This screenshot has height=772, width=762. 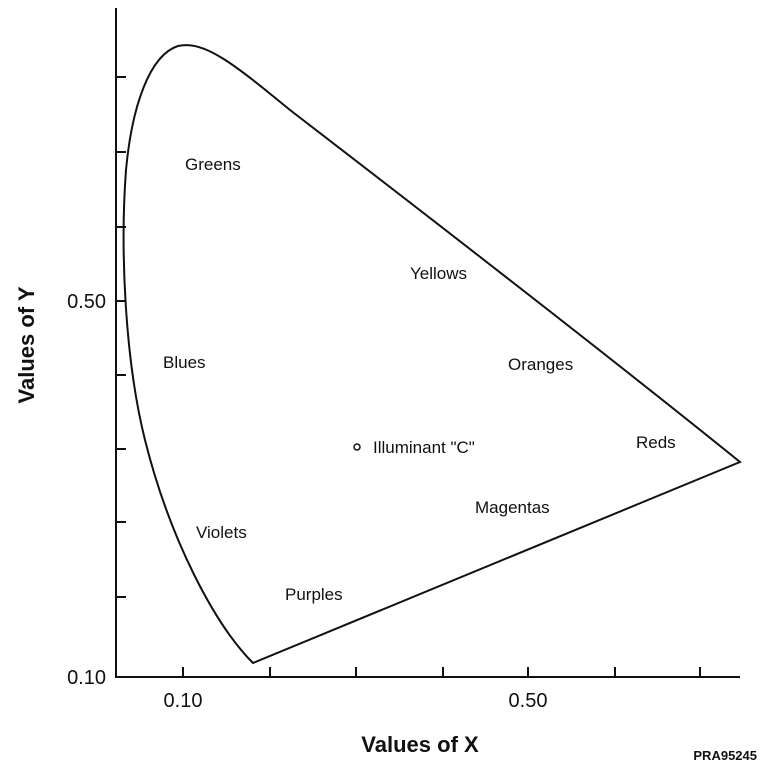 What do you see at coordinates (221, 532) in the screenshot?
I see `region-label: Violets` at bounding box center [221, 532].